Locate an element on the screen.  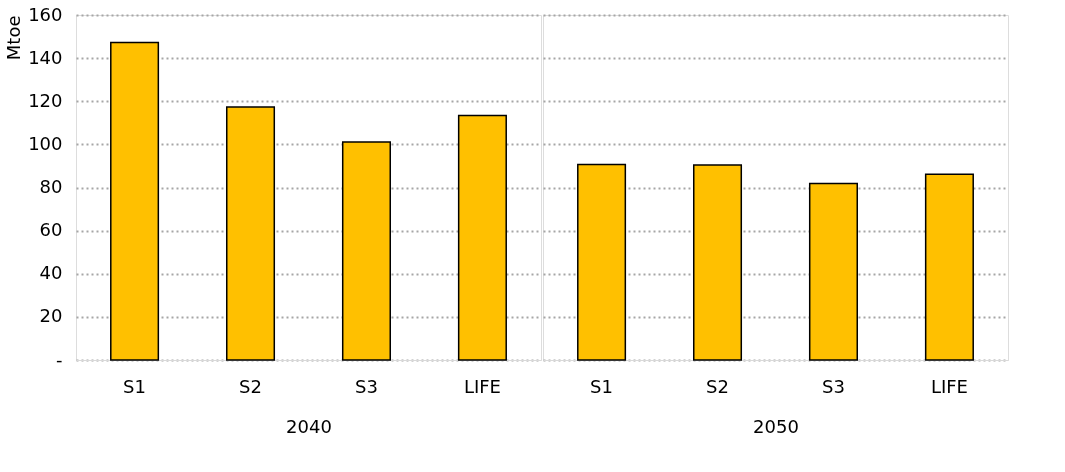
y-tick-label: 160 is located at coordinates (45, 14).